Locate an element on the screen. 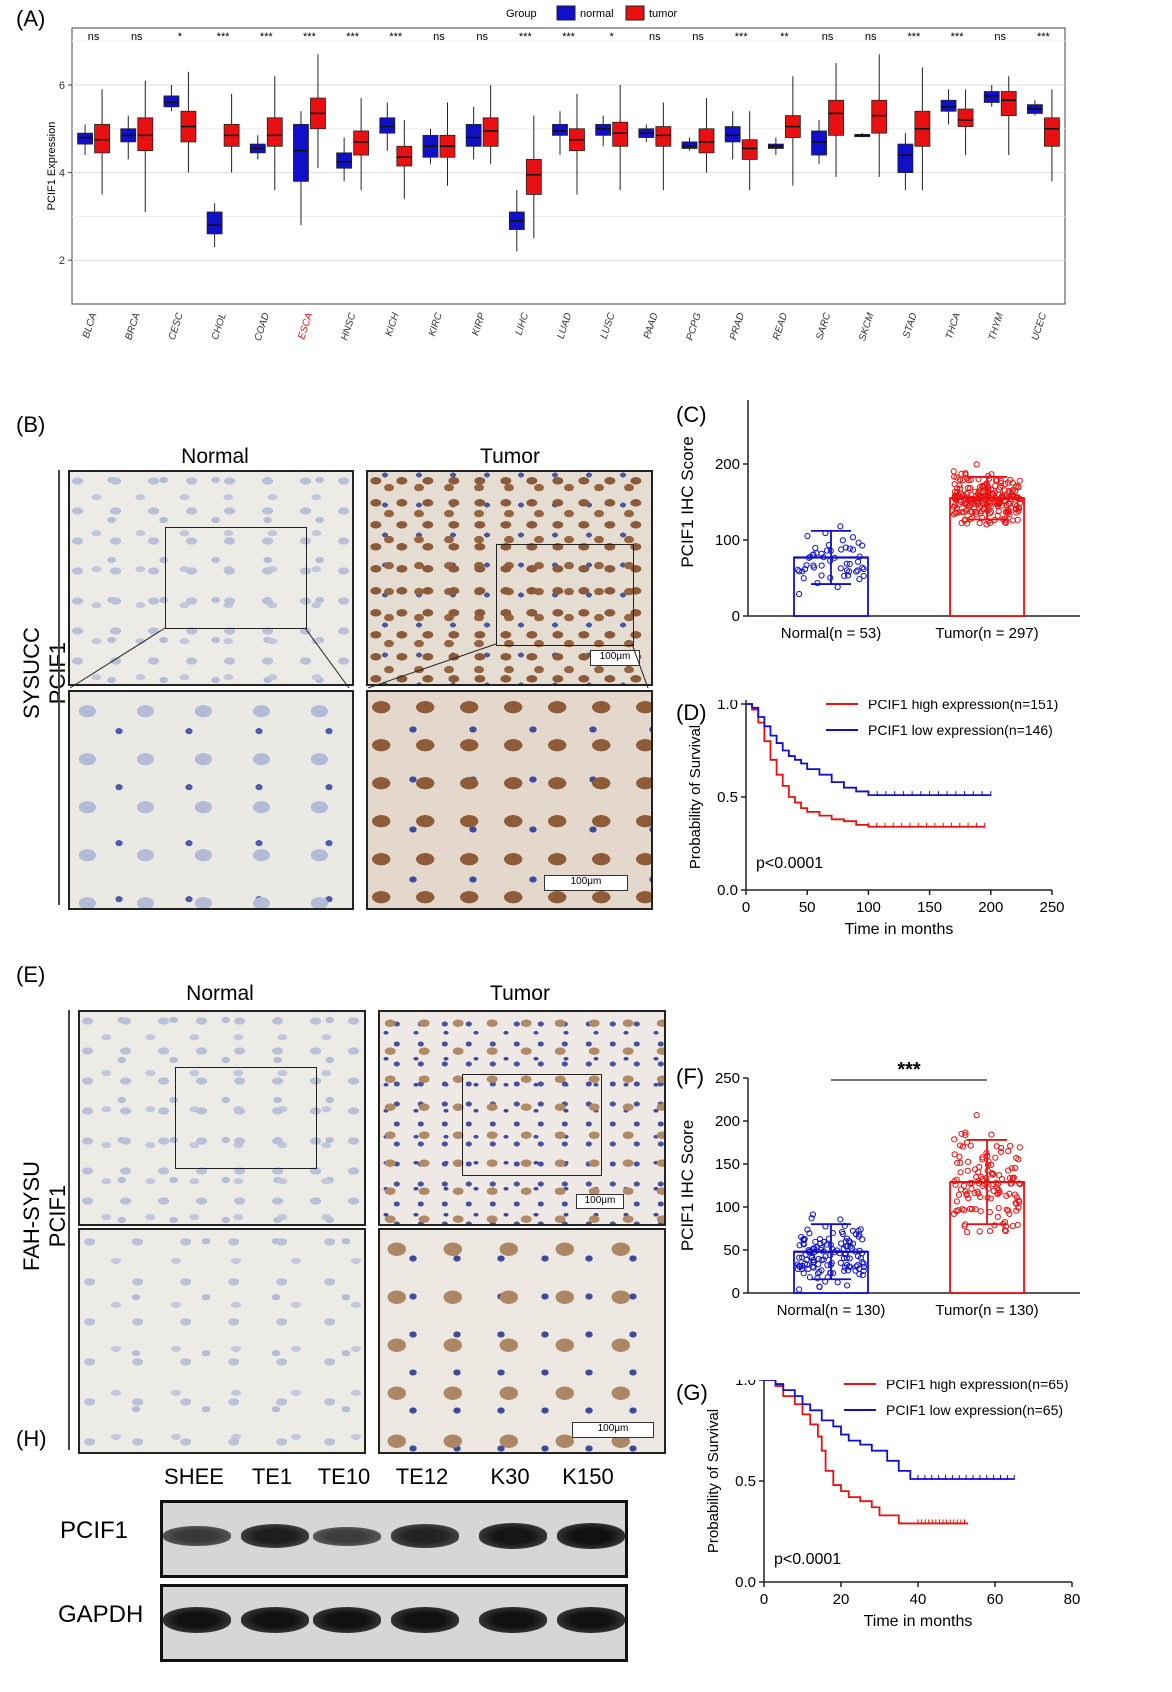  column-head-tumor-b: Tumor is located at coordinates (510, 456).